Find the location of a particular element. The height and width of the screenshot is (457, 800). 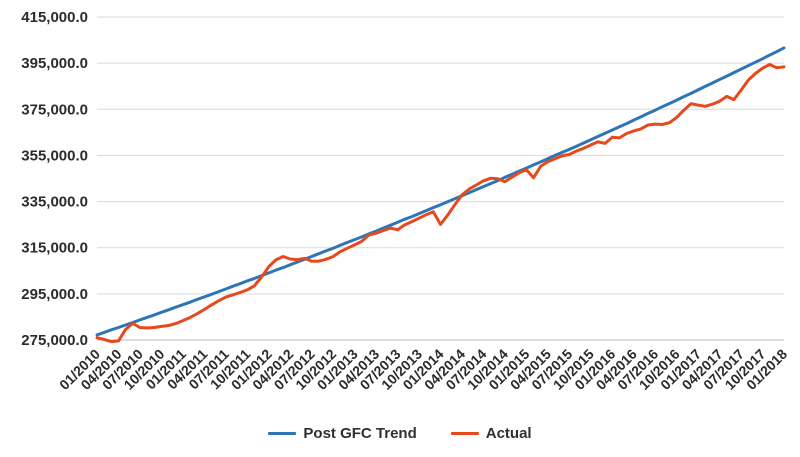

chart-legend: Post GFC Trend Actual is located at coordinates (400, 433).